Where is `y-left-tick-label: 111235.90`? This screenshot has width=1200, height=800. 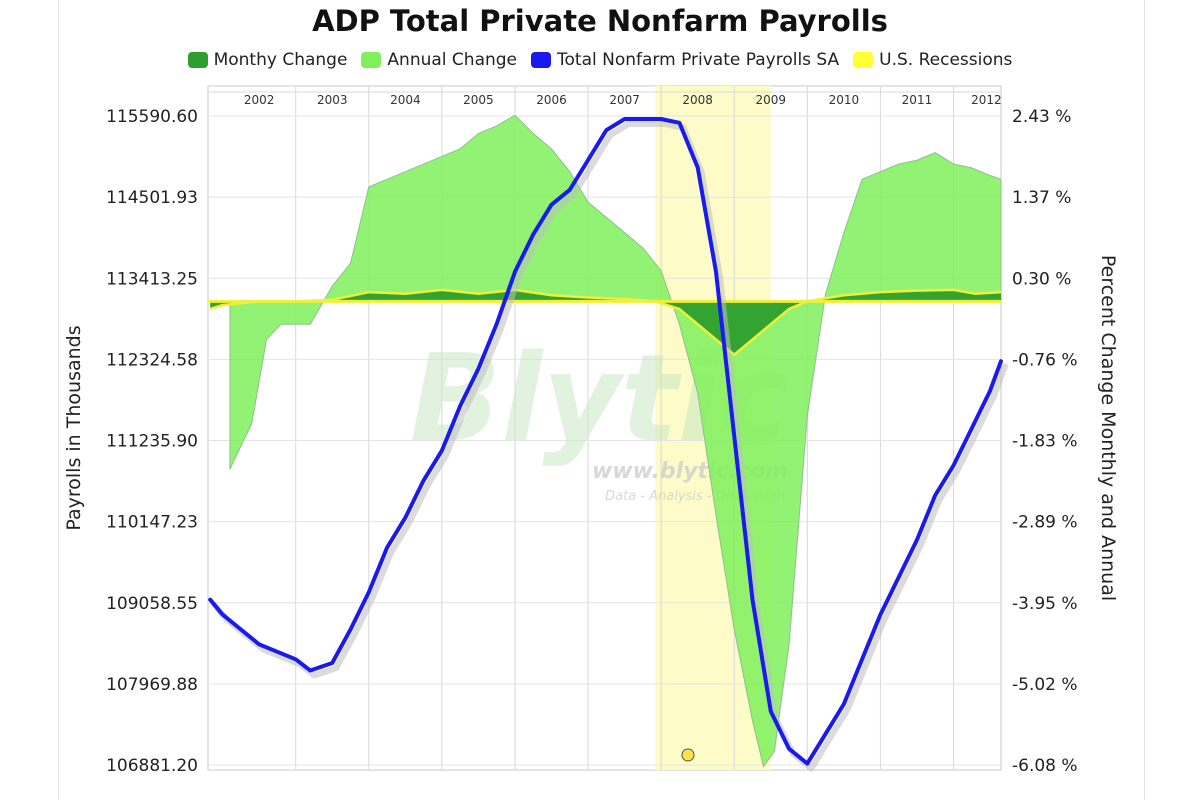 y-left-tick-label: 111235.90 is located at coordinates (152, 442).